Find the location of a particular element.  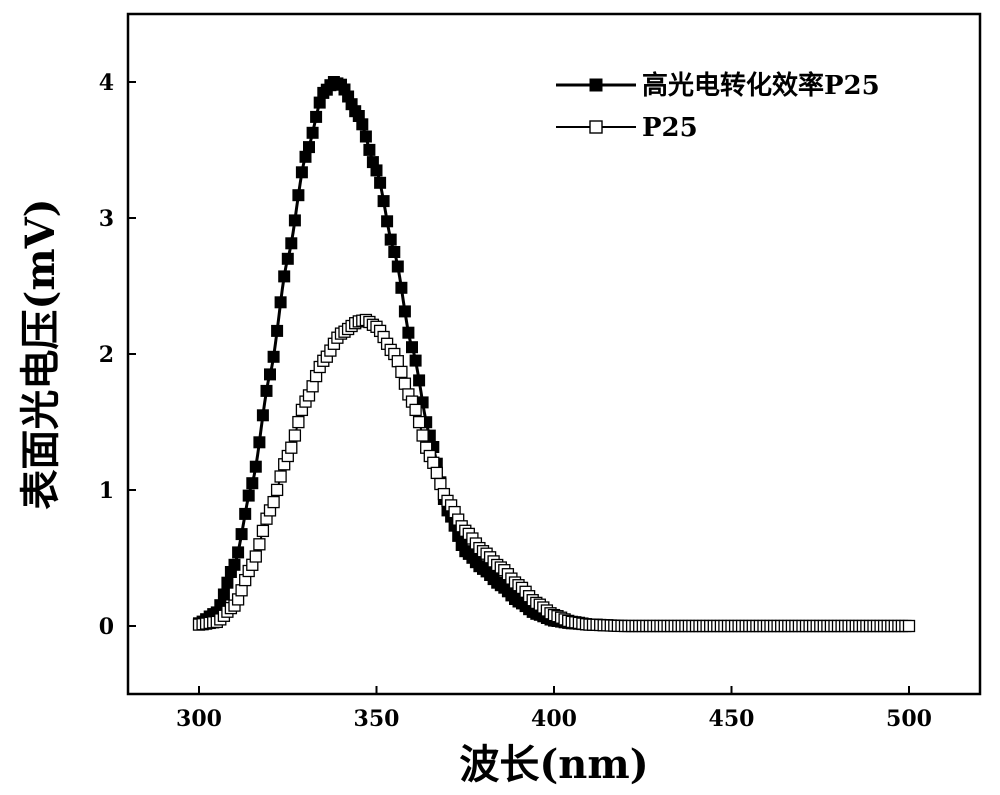

y-tick-label: 3 is located at coordinates (106, 219).